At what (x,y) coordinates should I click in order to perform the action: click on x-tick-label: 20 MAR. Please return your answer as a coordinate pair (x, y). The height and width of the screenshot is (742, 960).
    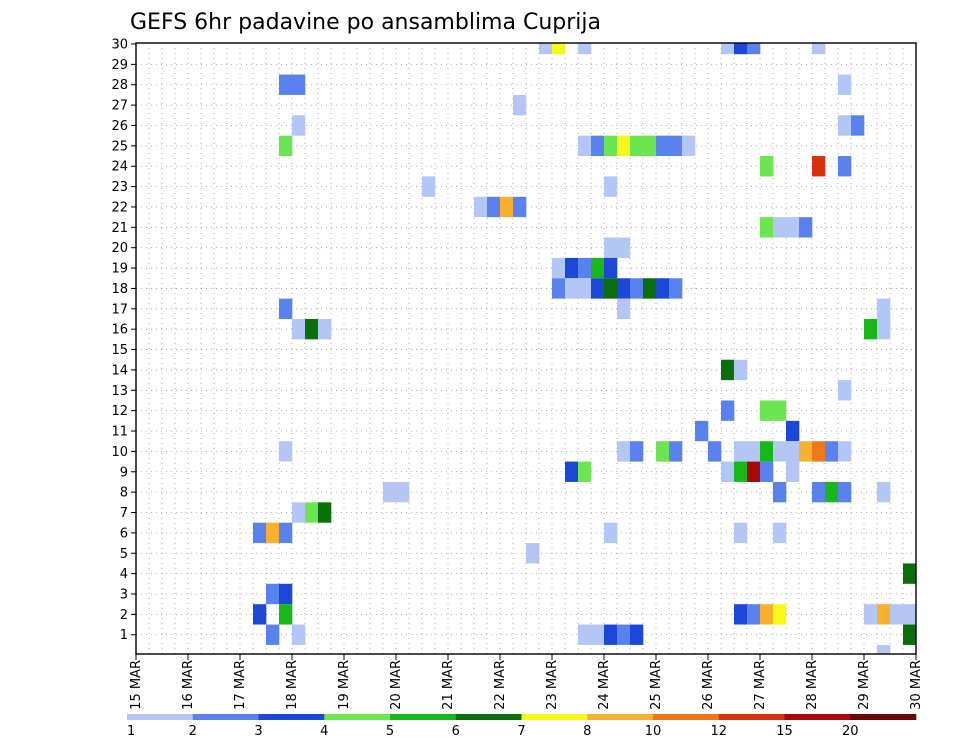
    Looking at the image, I should click on (396, 685).